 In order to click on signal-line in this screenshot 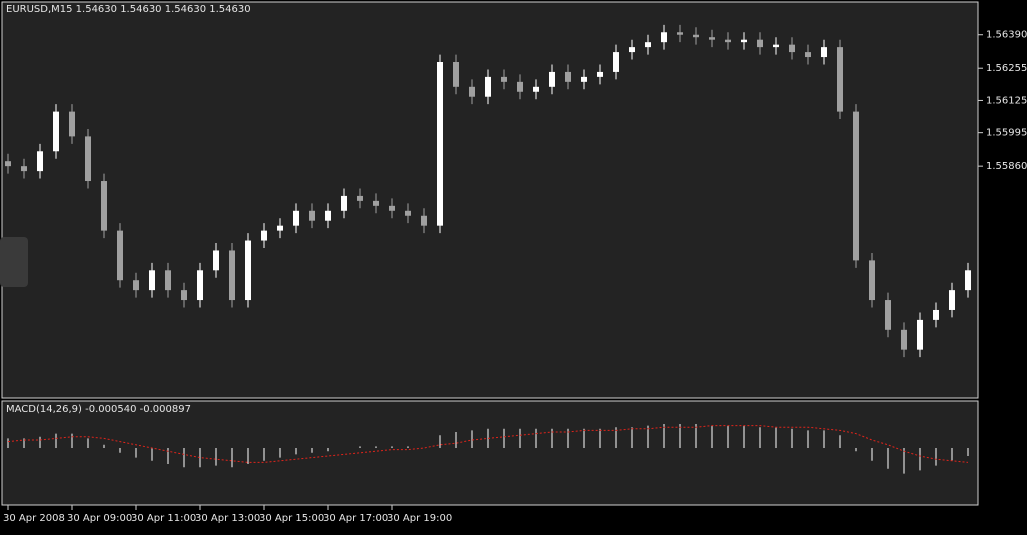, I will do `click(488, 444)`.